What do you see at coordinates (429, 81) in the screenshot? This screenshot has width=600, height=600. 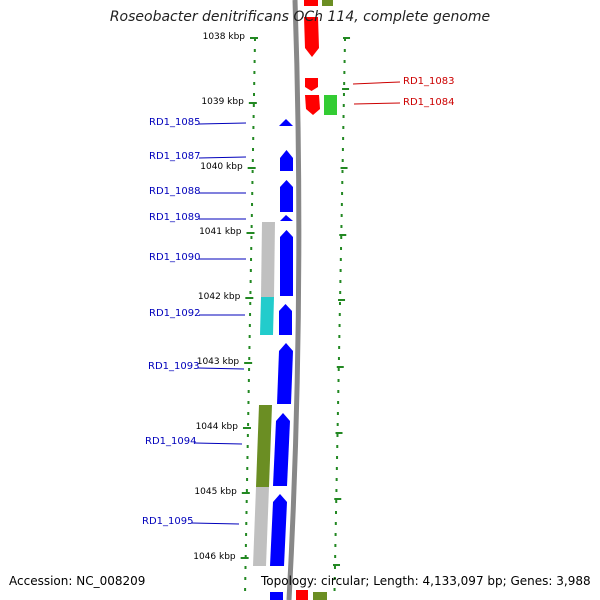 I see `gene-label-rd1-1083: RD1_1083` at bounding box center [429, 81].